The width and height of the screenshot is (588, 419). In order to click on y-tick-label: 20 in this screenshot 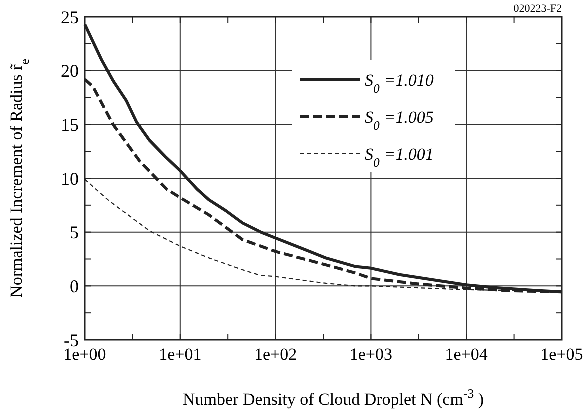, I will do `click(70, 71)`.